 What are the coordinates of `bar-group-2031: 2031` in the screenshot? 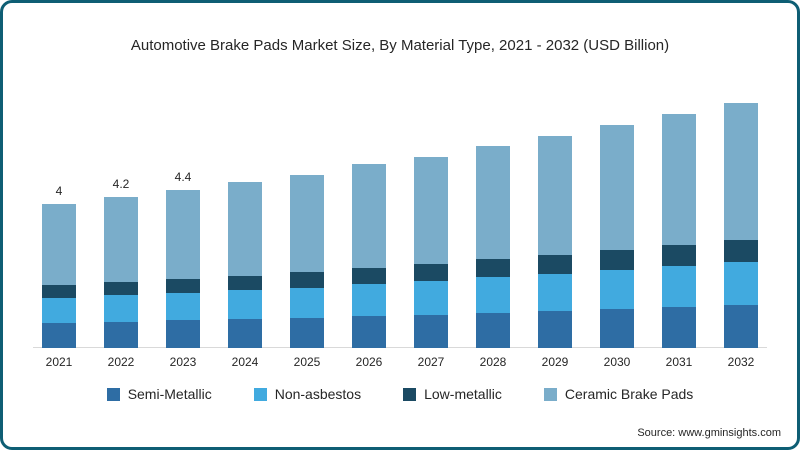 It's located at (679, 233).